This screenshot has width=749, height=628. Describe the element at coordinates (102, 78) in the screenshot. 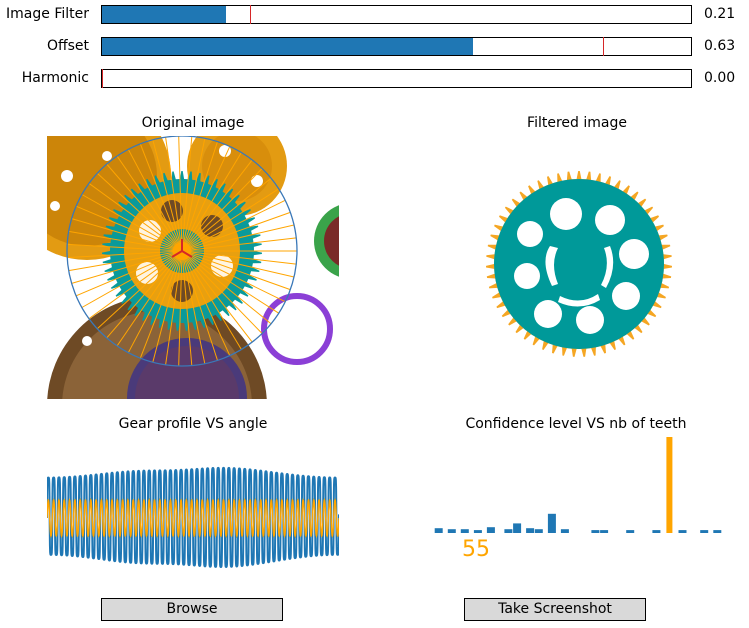

I see `harmonic-slider-marker` at that location.